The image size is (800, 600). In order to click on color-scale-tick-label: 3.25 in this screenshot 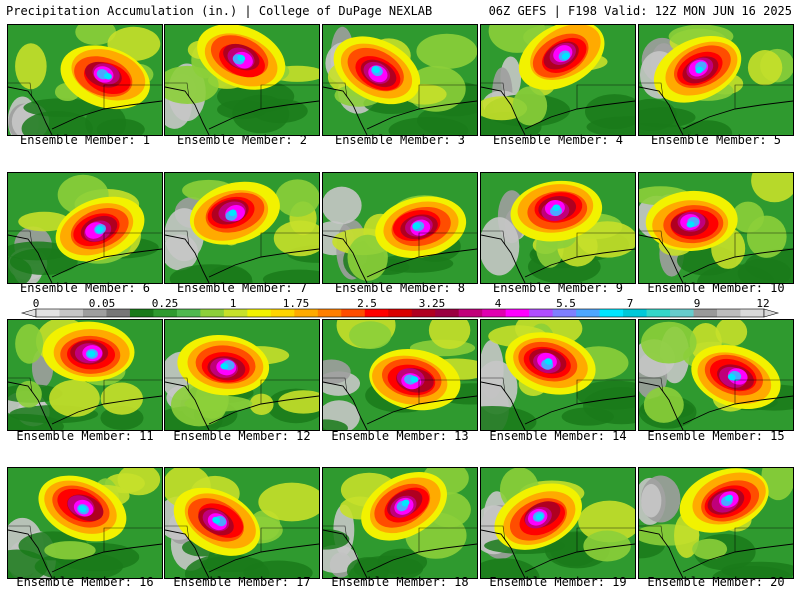, I will do `click(432, 303)`.